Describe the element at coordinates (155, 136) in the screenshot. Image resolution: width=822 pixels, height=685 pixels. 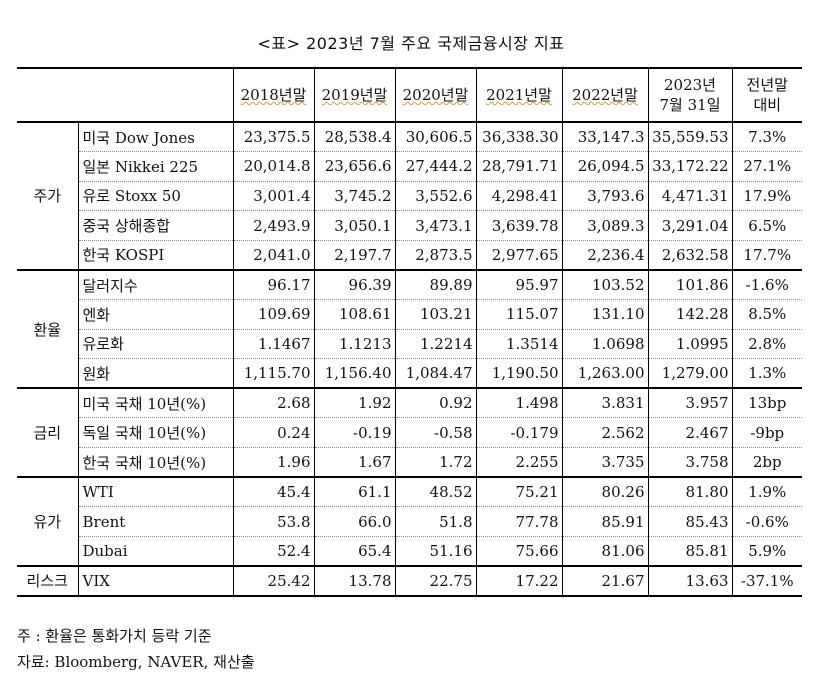
I see `row-label: 미국 Dow Jones` at that location.